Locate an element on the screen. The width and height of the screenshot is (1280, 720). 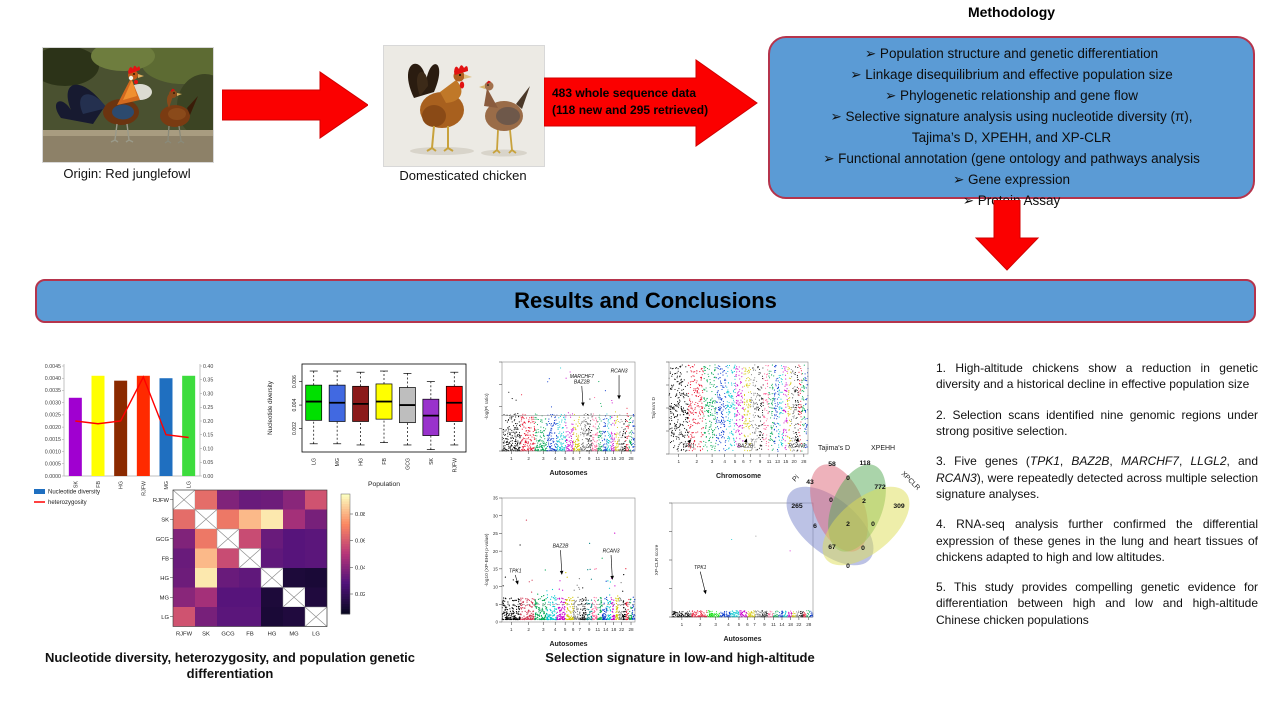
svg-text: RJFW is located at coordinates (184, 635).